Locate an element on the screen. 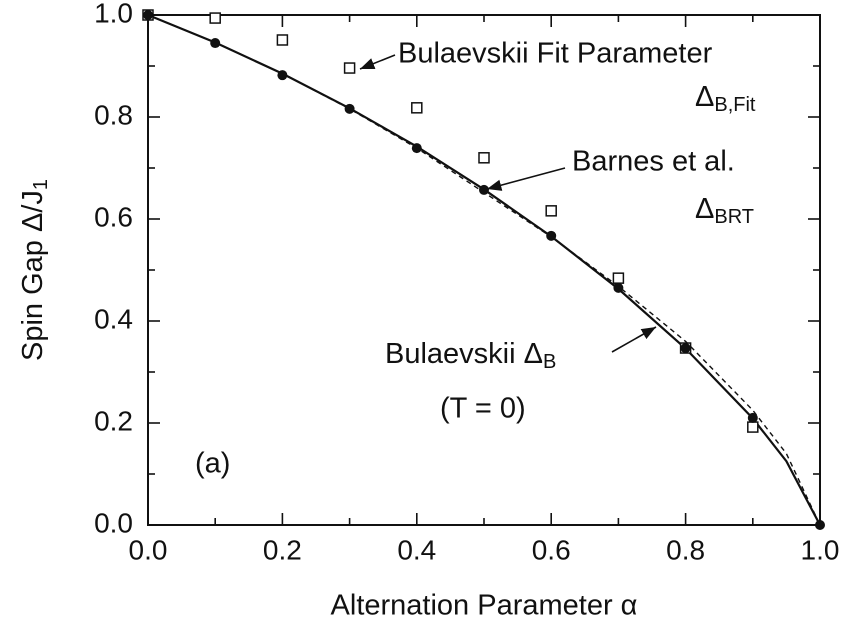 Image resolution: width=848 pixels, height=630 pixels. y-tick-label: 1.0 is located at coordinates (113, 14).